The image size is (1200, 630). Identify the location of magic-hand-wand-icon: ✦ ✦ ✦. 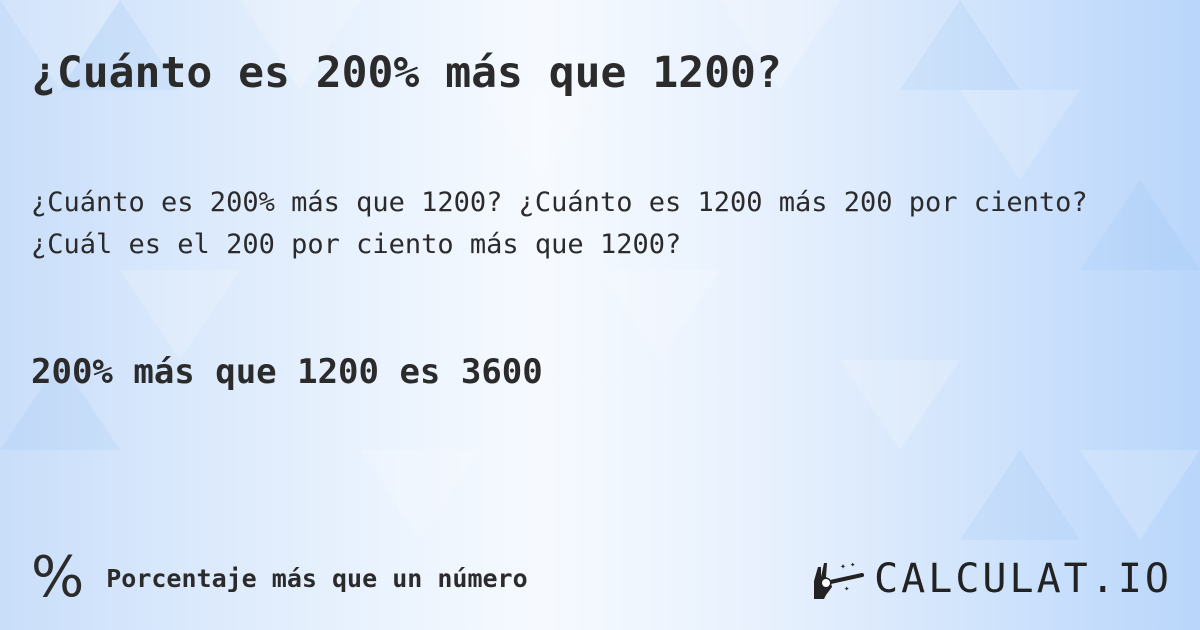
(839, 579).